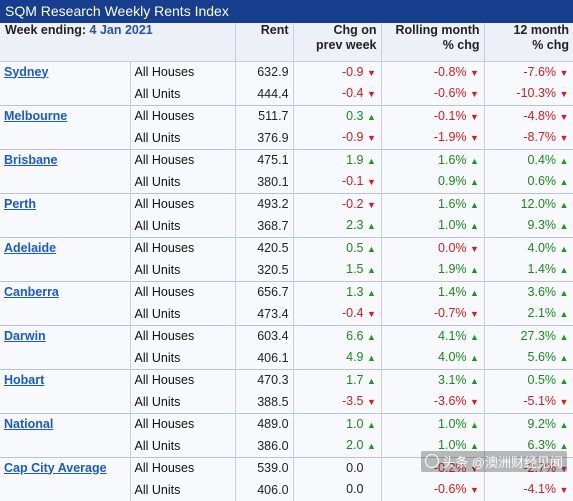  Describe the element at coordinates (65, 346) in the screenshot. I see `city-link: Darwin` at that location.